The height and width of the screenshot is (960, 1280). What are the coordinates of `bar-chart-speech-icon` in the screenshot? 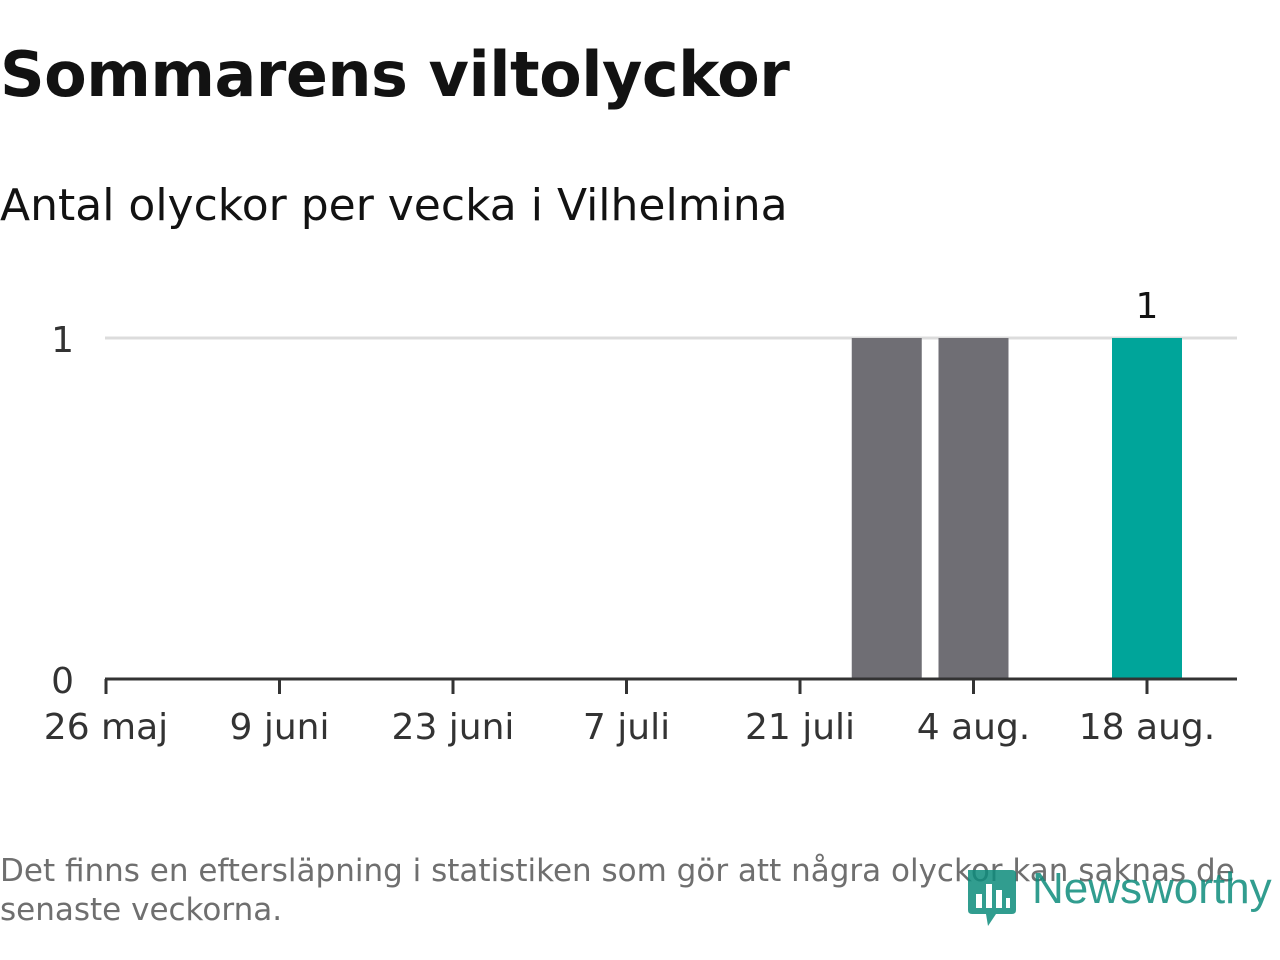 It's located at (992, 898).